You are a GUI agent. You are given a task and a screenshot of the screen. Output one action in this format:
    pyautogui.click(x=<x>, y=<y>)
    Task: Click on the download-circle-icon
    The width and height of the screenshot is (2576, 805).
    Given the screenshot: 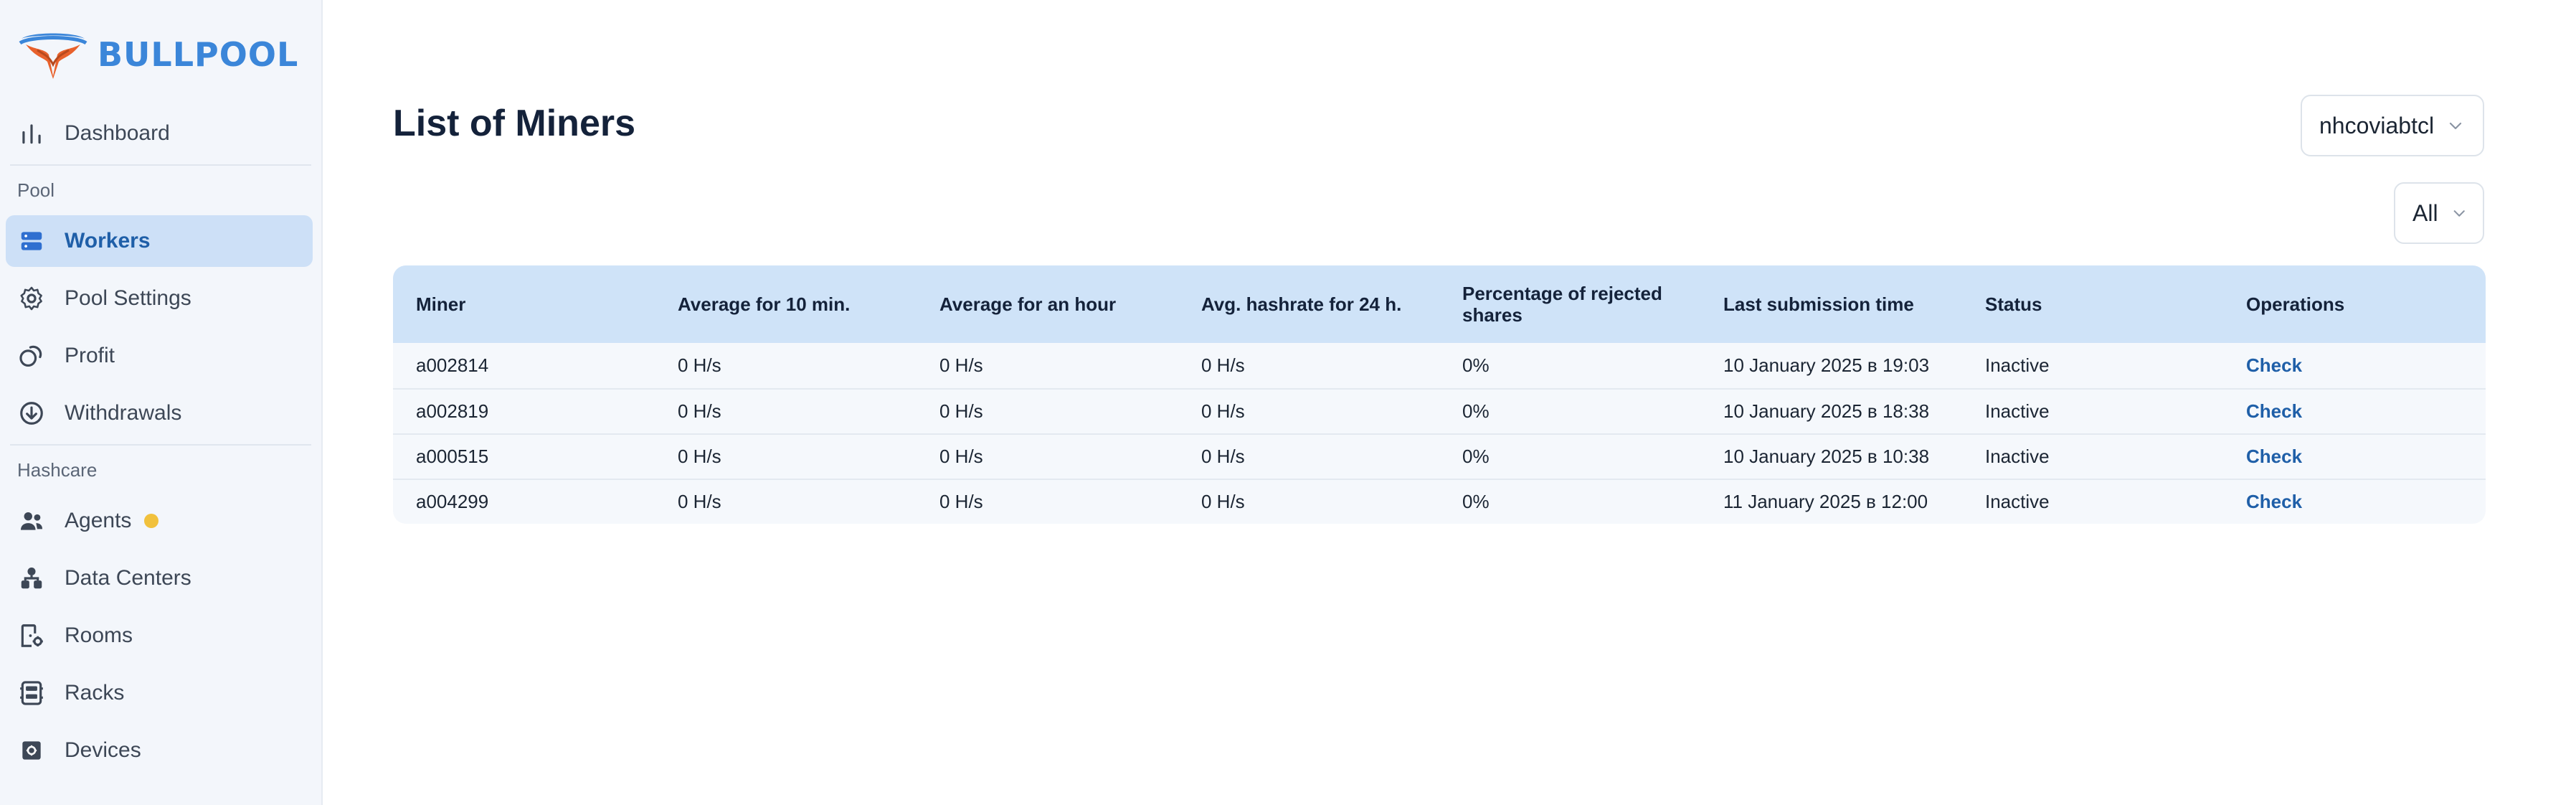 What is the action you would take?
    pyautogui.click(x=31, y=413)
    